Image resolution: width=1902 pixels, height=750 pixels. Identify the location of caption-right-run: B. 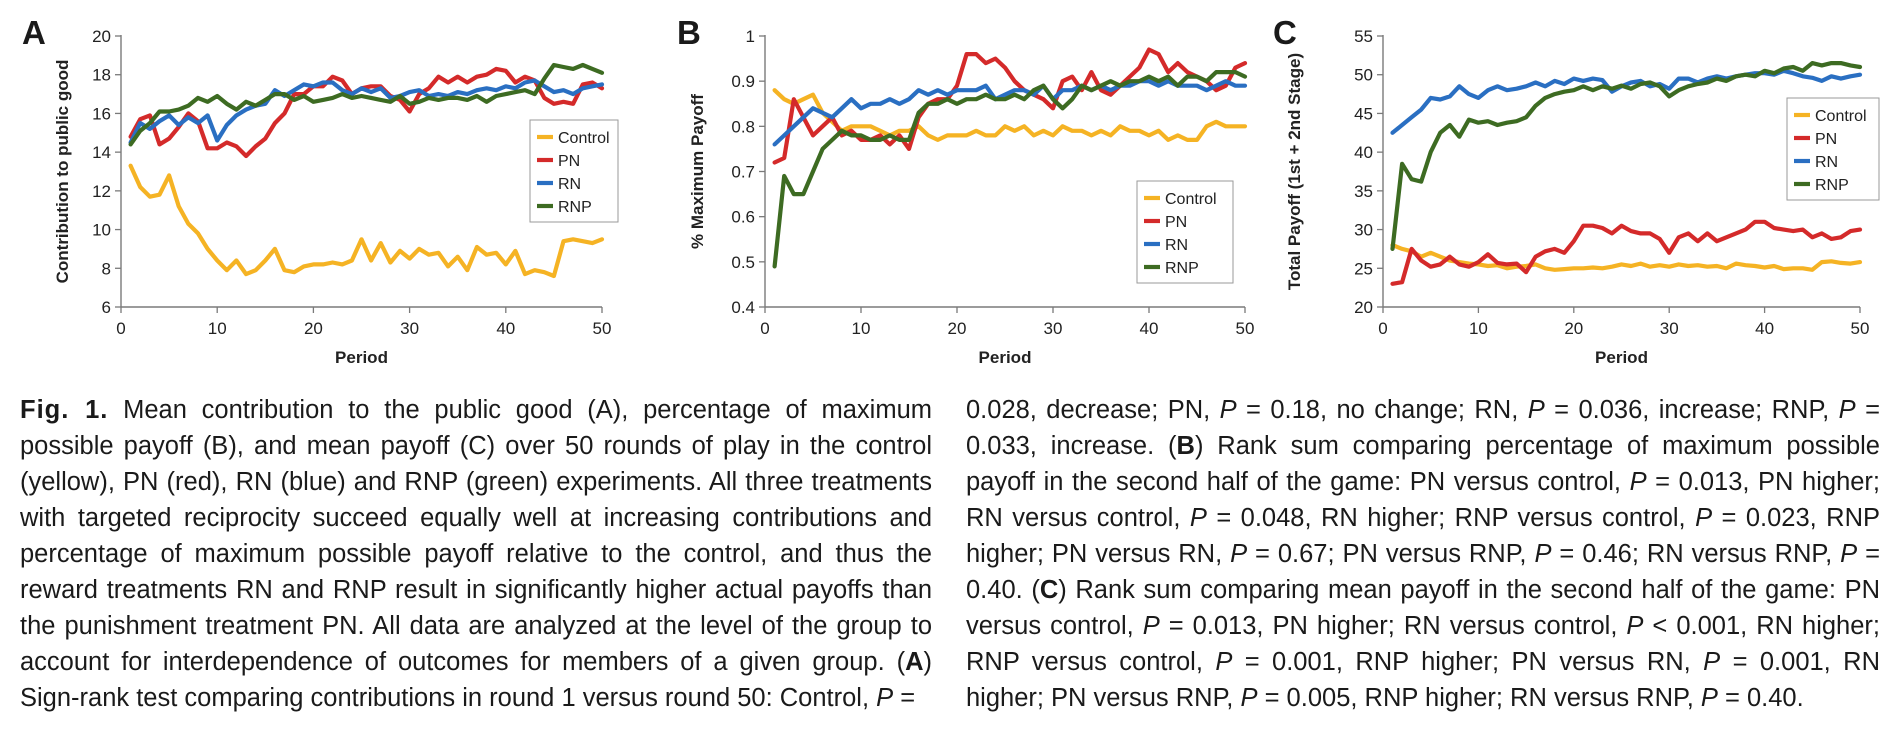
(1185, 446).